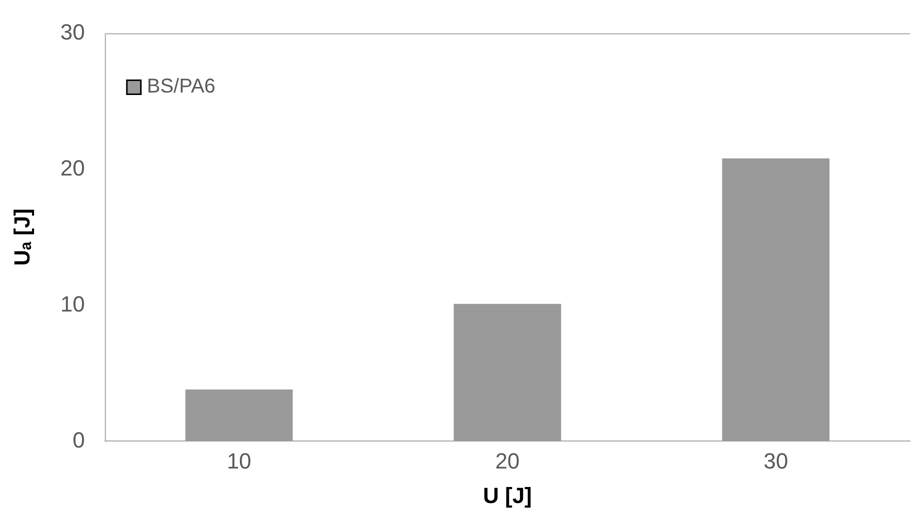 This screenshot has height=524, width=912. I want to click on y-axis-title: Uₐ [J], so click(21, 237).